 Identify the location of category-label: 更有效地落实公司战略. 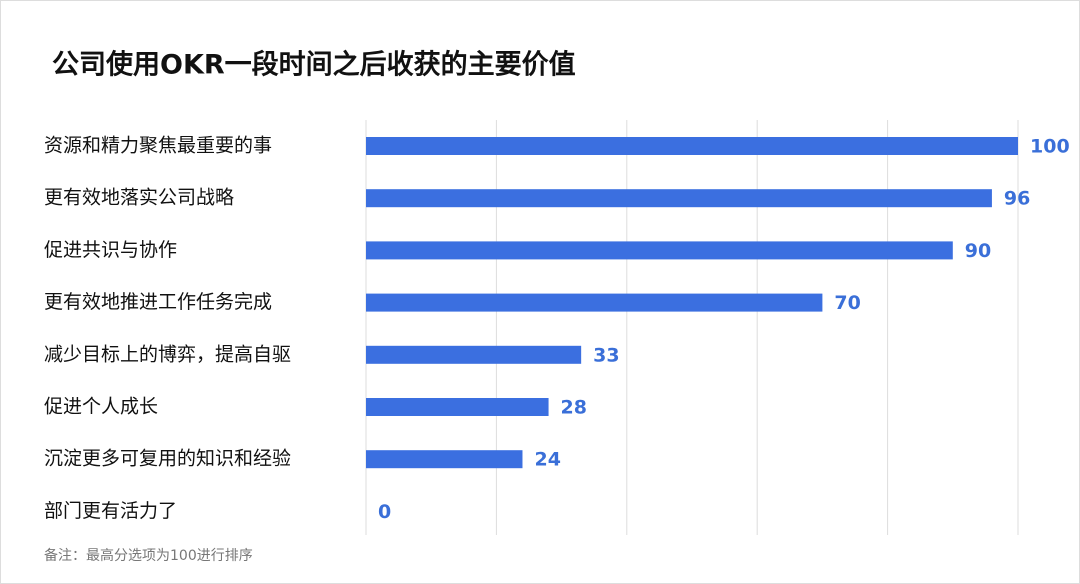
(139, 198).